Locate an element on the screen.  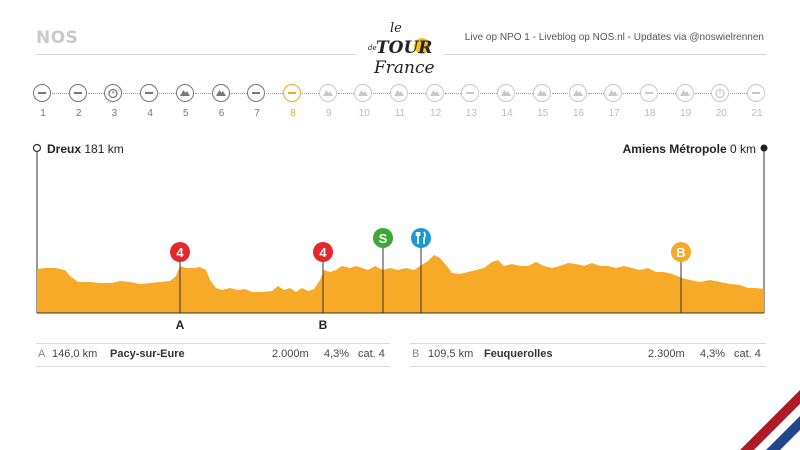
bonus-letter: B is located at coordinates (680, 252).